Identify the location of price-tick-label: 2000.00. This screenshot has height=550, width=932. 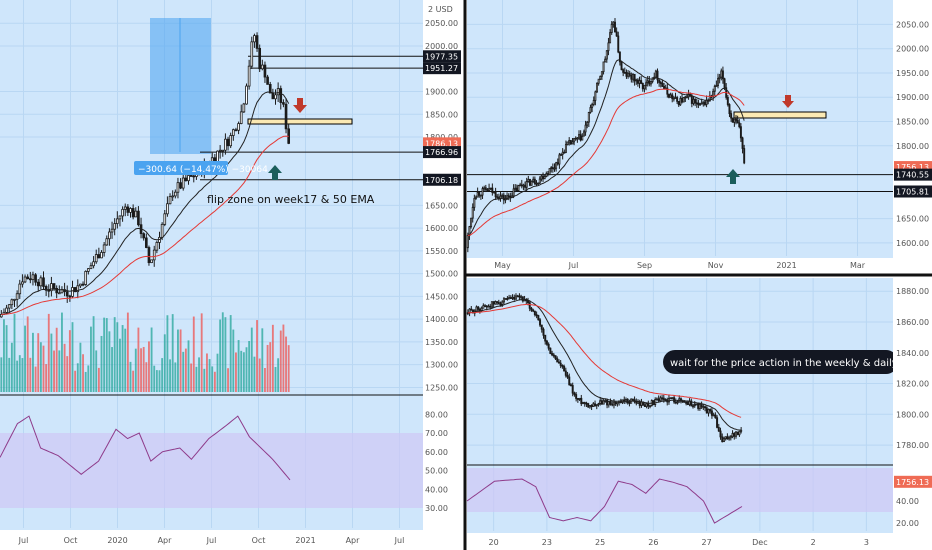
(441, 46).